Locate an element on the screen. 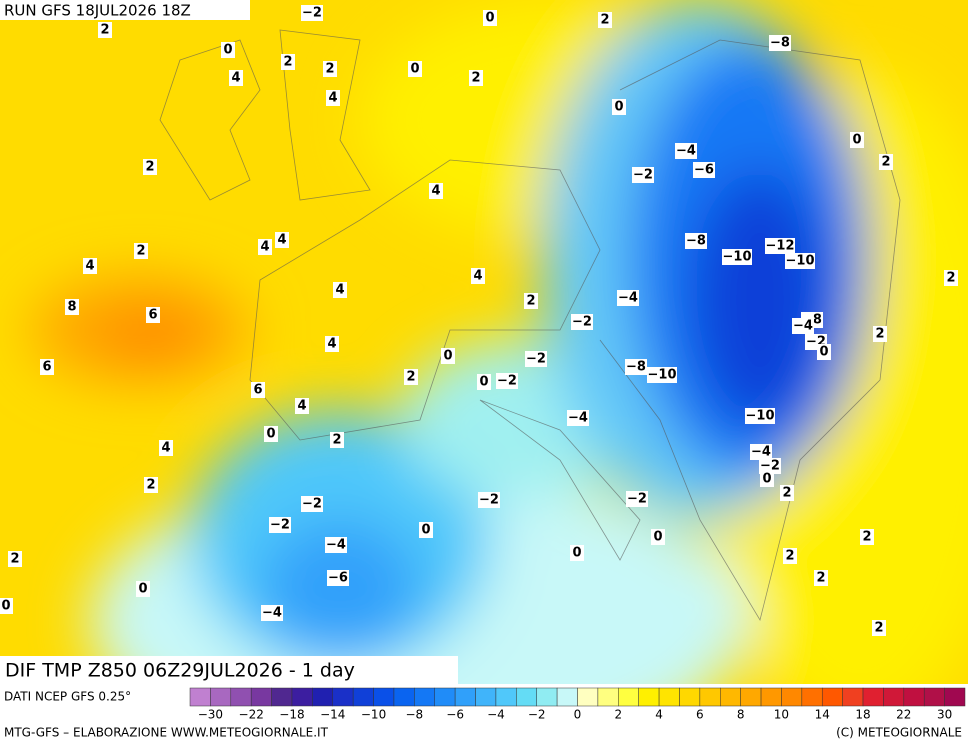 This screenshot has height=745, width=968. colorbar-tick-label: −10 is located at coordinates (373, 715).